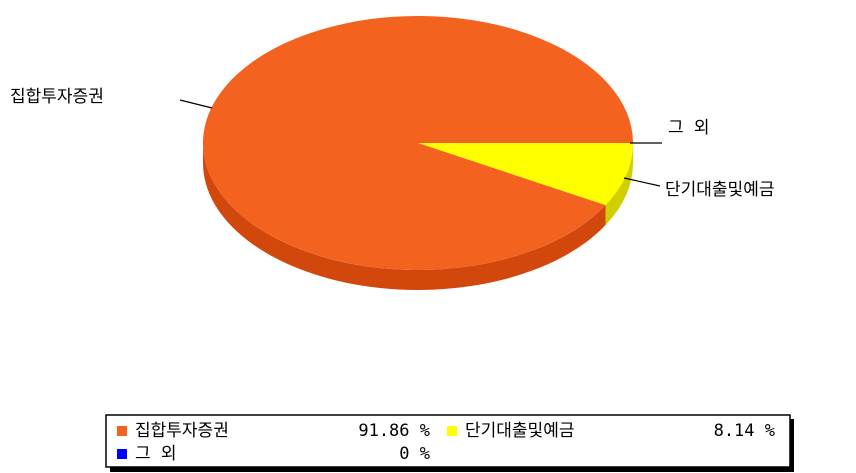 This screenshot has width=856, height=473. I want to click on slice, so click(525, 174).